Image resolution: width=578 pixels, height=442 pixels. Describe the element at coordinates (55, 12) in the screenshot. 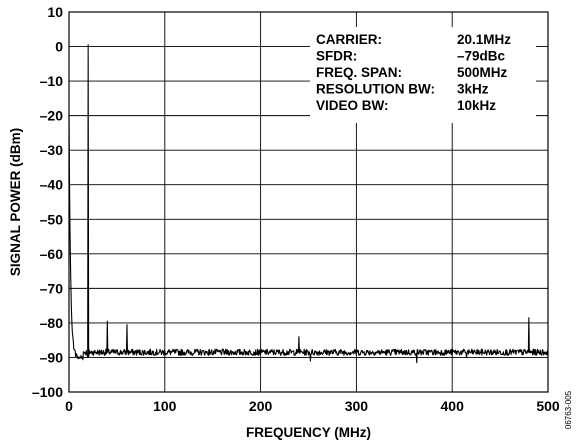

I see `y-tick-label: 10` at that location.